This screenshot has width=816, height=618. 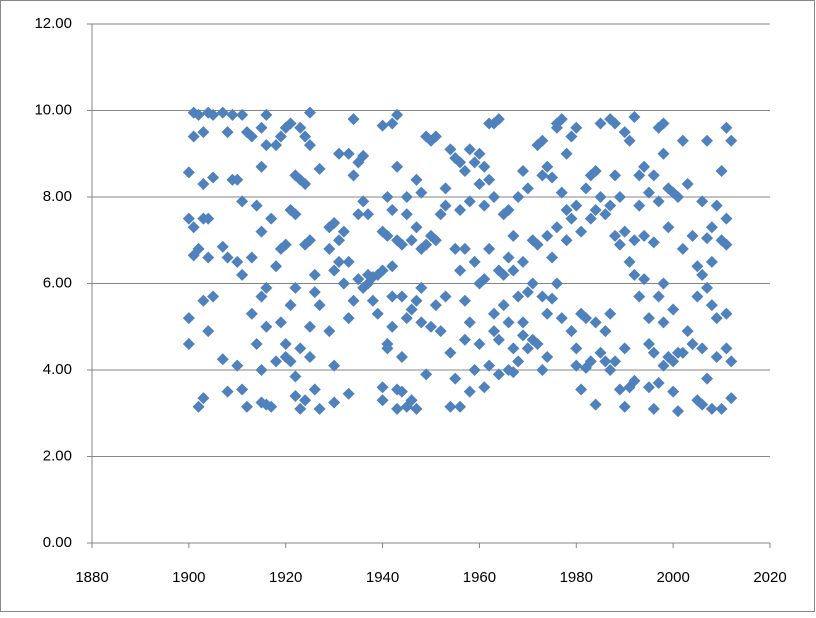 I want to click on y-tick-label: 8.00, so click(x=57, y=196).